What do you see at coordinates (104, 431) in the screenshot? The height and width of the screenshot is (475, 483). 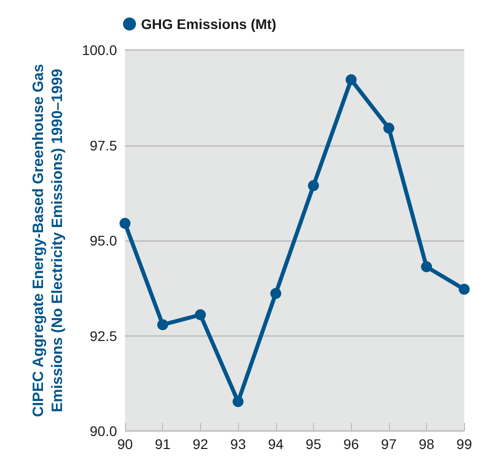 I see `y-tick-label: 90.0` at bounding box center [104, 431].